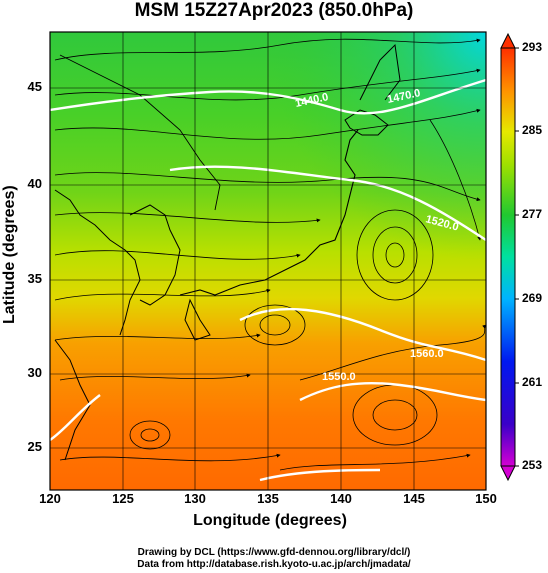 The image size is (548, 573). Describe the element at coordinates (509, 257) in the screenshot. I see `colorbar` at that location.